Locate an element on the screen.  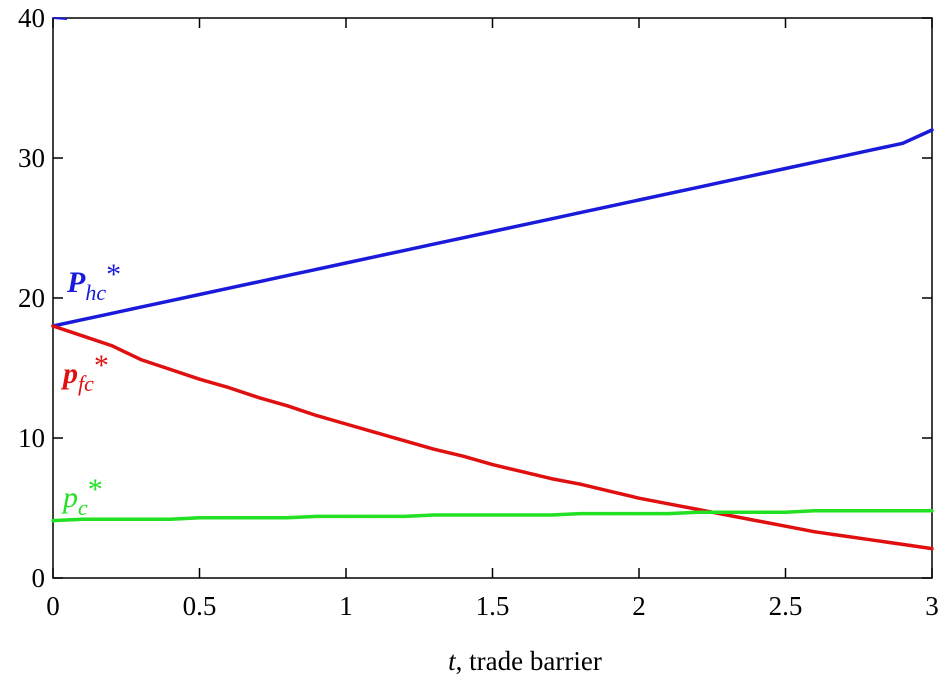
x-tick-label: 2.5 is located at coordinates (786, 606).